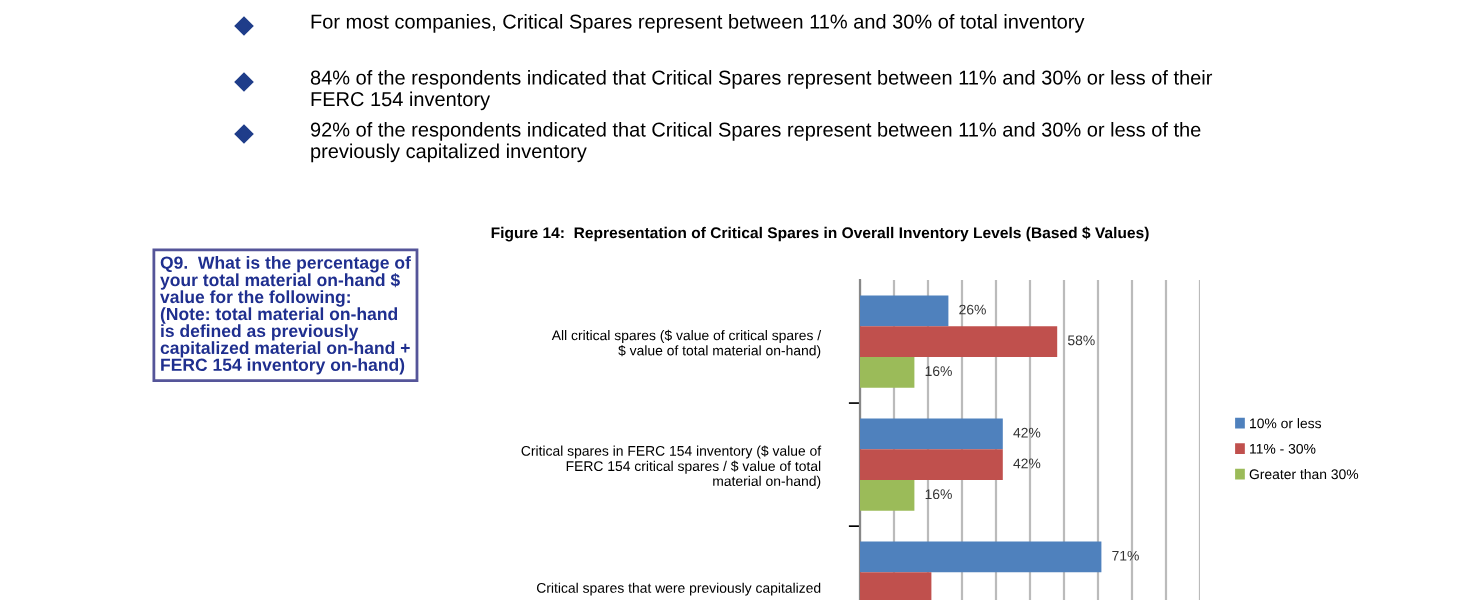  Describe the element at coordinates (755, 142) in the screenshot. I see `text: 92% of the respondents indicated that Critical Spares represent between 11% and 30% or less of the previously capitalized inventory` at that location.